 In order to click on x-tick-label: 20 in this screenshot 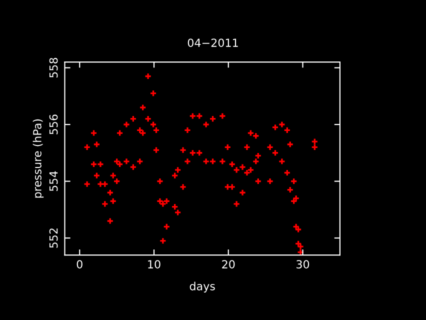, I will do `click(228, 264)`.